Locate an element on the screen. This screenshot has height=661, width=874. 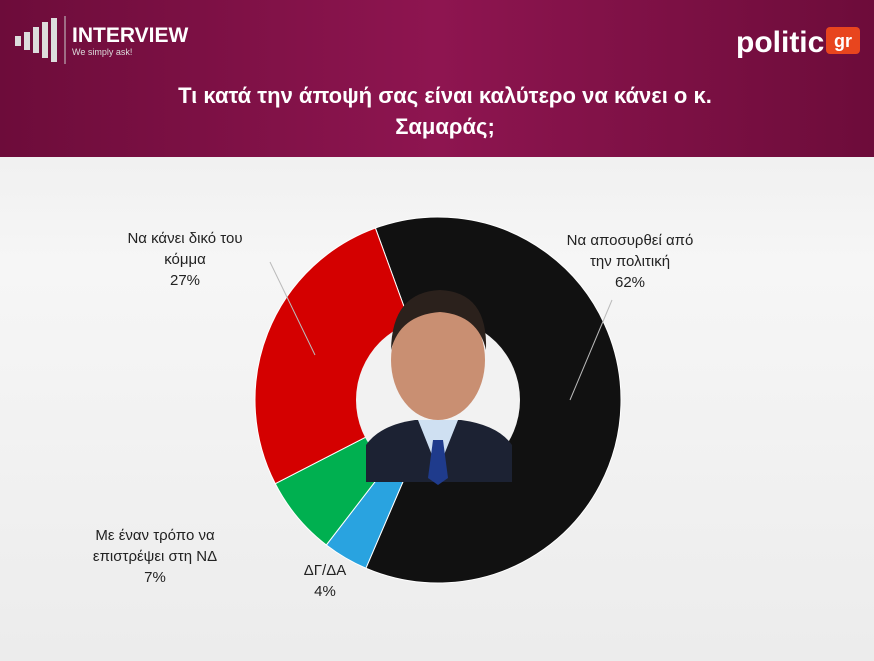
value-label: 27% is located at coordinates (185, 280).